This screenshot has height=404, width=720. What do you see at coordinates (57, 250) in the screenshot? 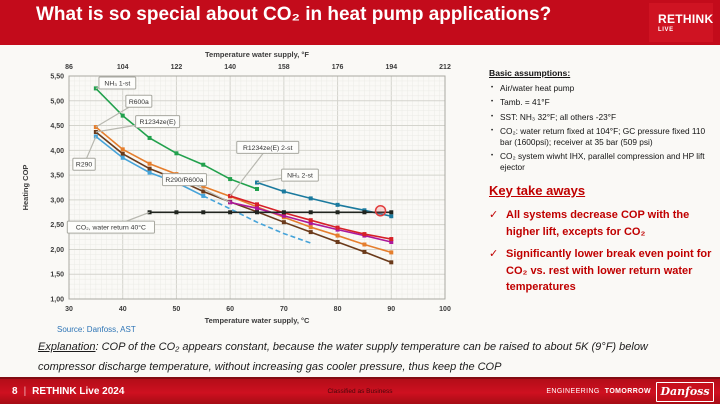
I see `y-axis-tick: 2,00` at bounding box center [57, 250].